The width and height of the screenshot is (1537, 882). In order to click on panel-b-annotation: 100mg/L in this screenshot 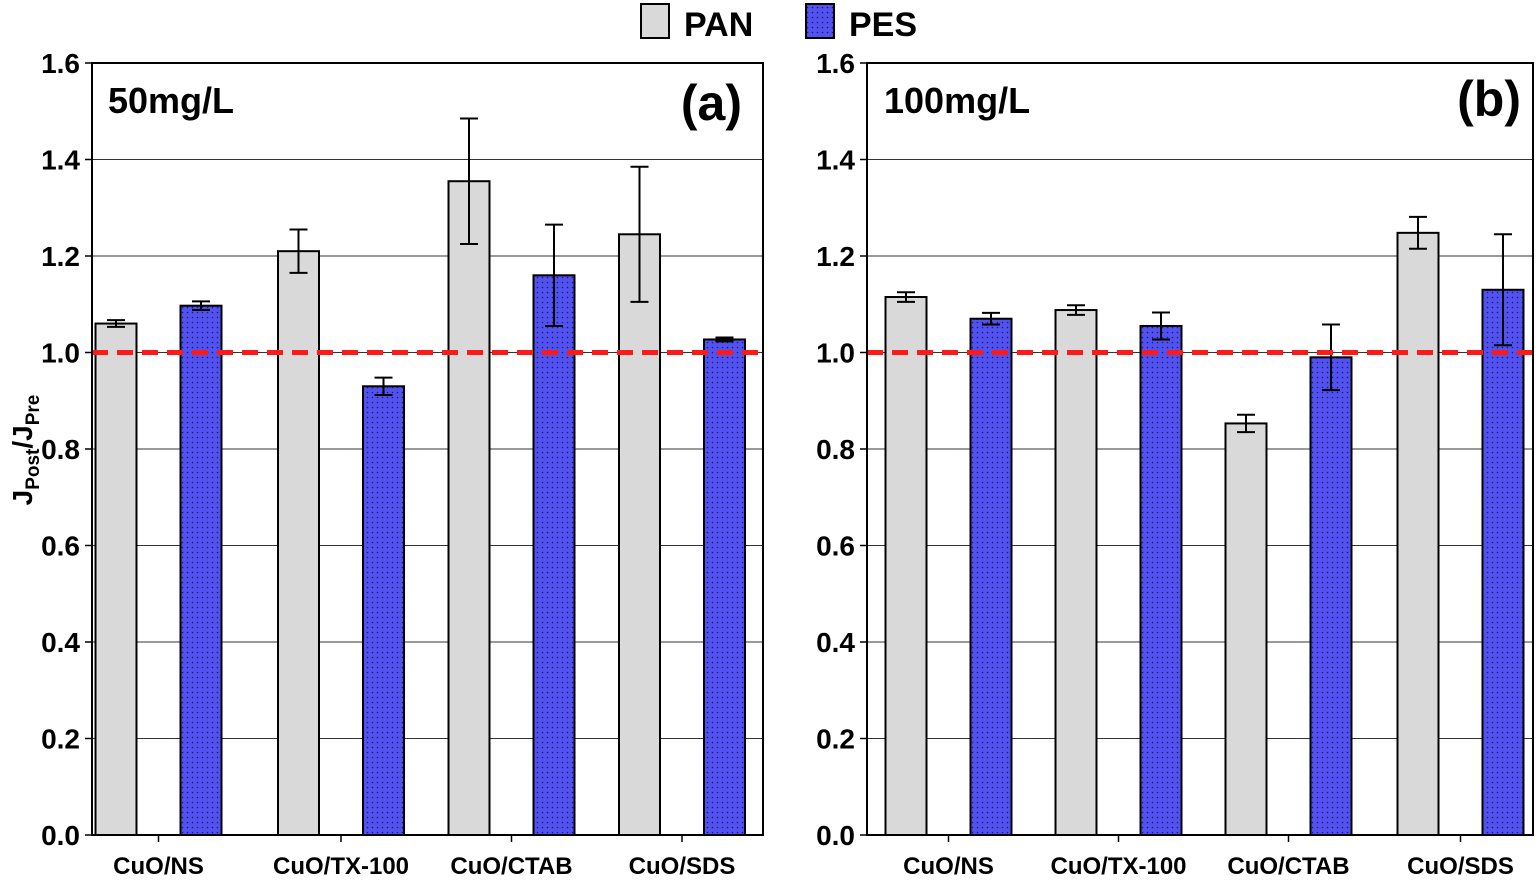, I will do `click(957, 100)`.